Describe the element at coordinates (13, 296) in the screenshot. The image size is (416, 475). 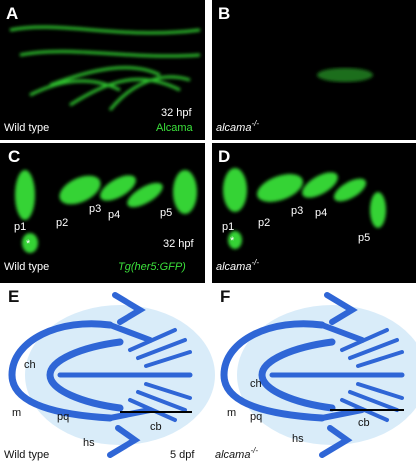
I see `panel-letter: E` at that location.